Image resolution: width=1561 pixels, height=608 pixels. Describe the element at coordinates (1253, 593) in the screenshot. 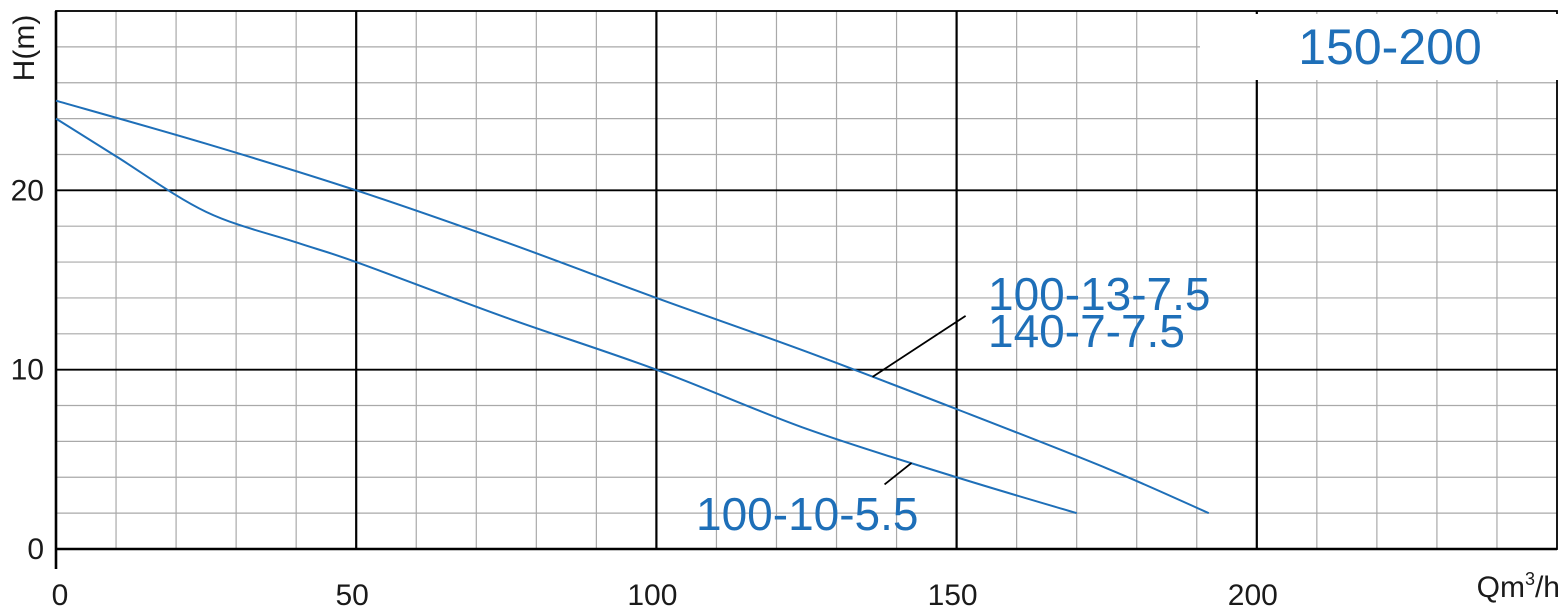

I see `x-tick-label: 200` at that location.